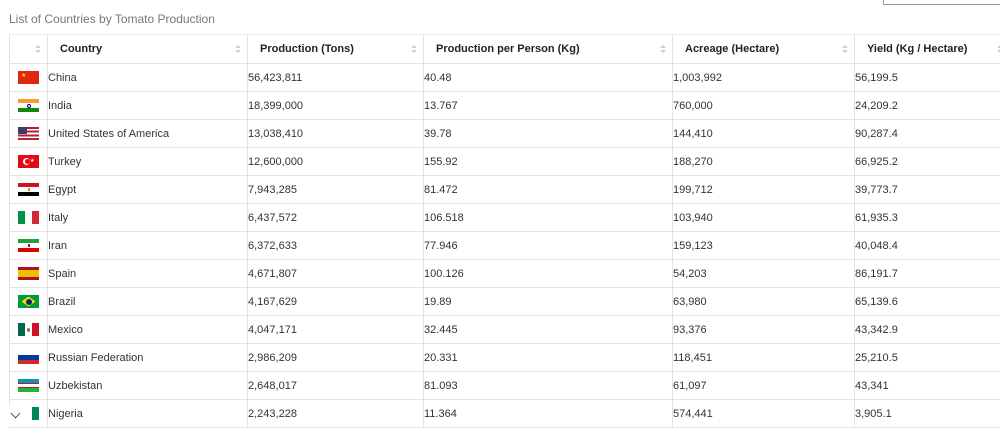 The image size is (1000, 428). I want to click on acreage-cell: 188,270, so click(764, 162).